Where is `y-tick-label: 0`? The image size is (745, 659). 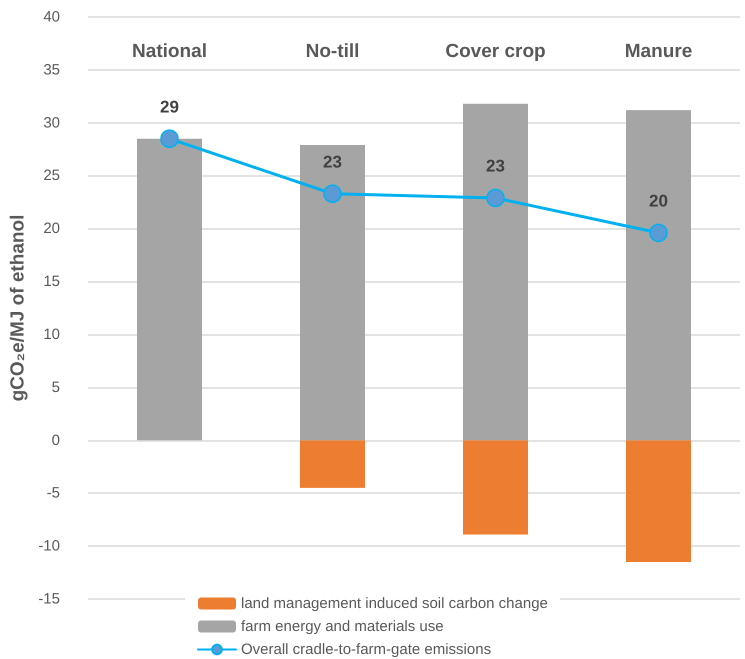 y-tick-label: 0 is located at coordinates (56, 440).